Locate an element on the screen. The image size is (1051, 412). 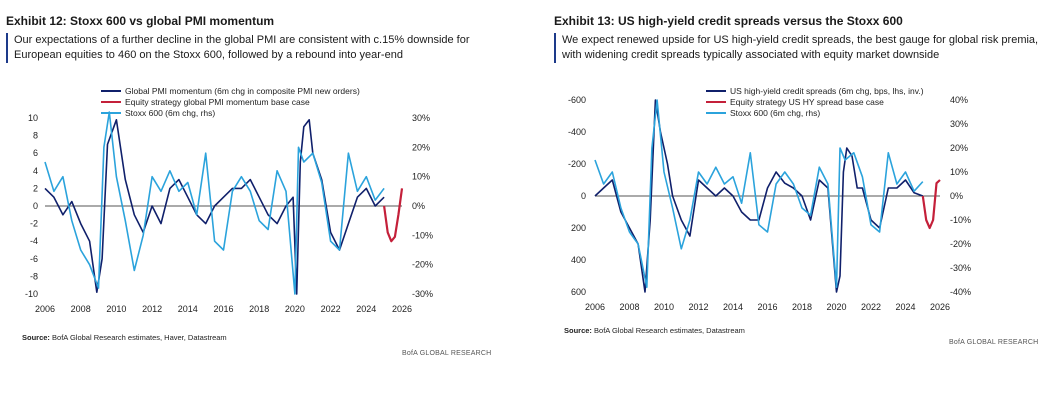
y-left-tick-label: 400 is located at coordinates (578, 260).